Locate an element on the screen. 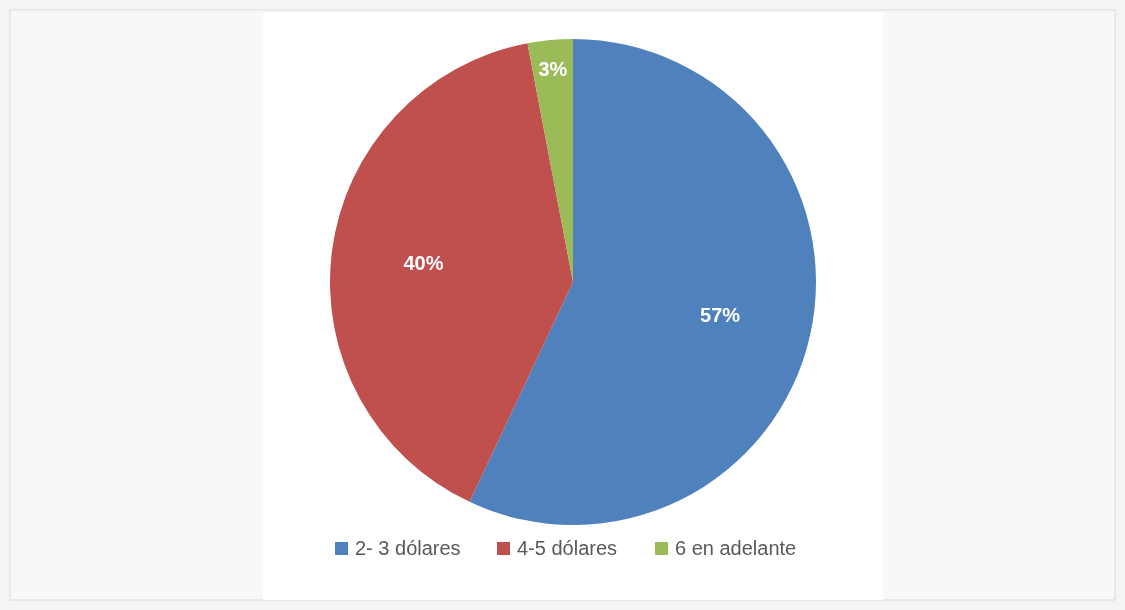  data-label: 57% is located at coordinates (720, 314).